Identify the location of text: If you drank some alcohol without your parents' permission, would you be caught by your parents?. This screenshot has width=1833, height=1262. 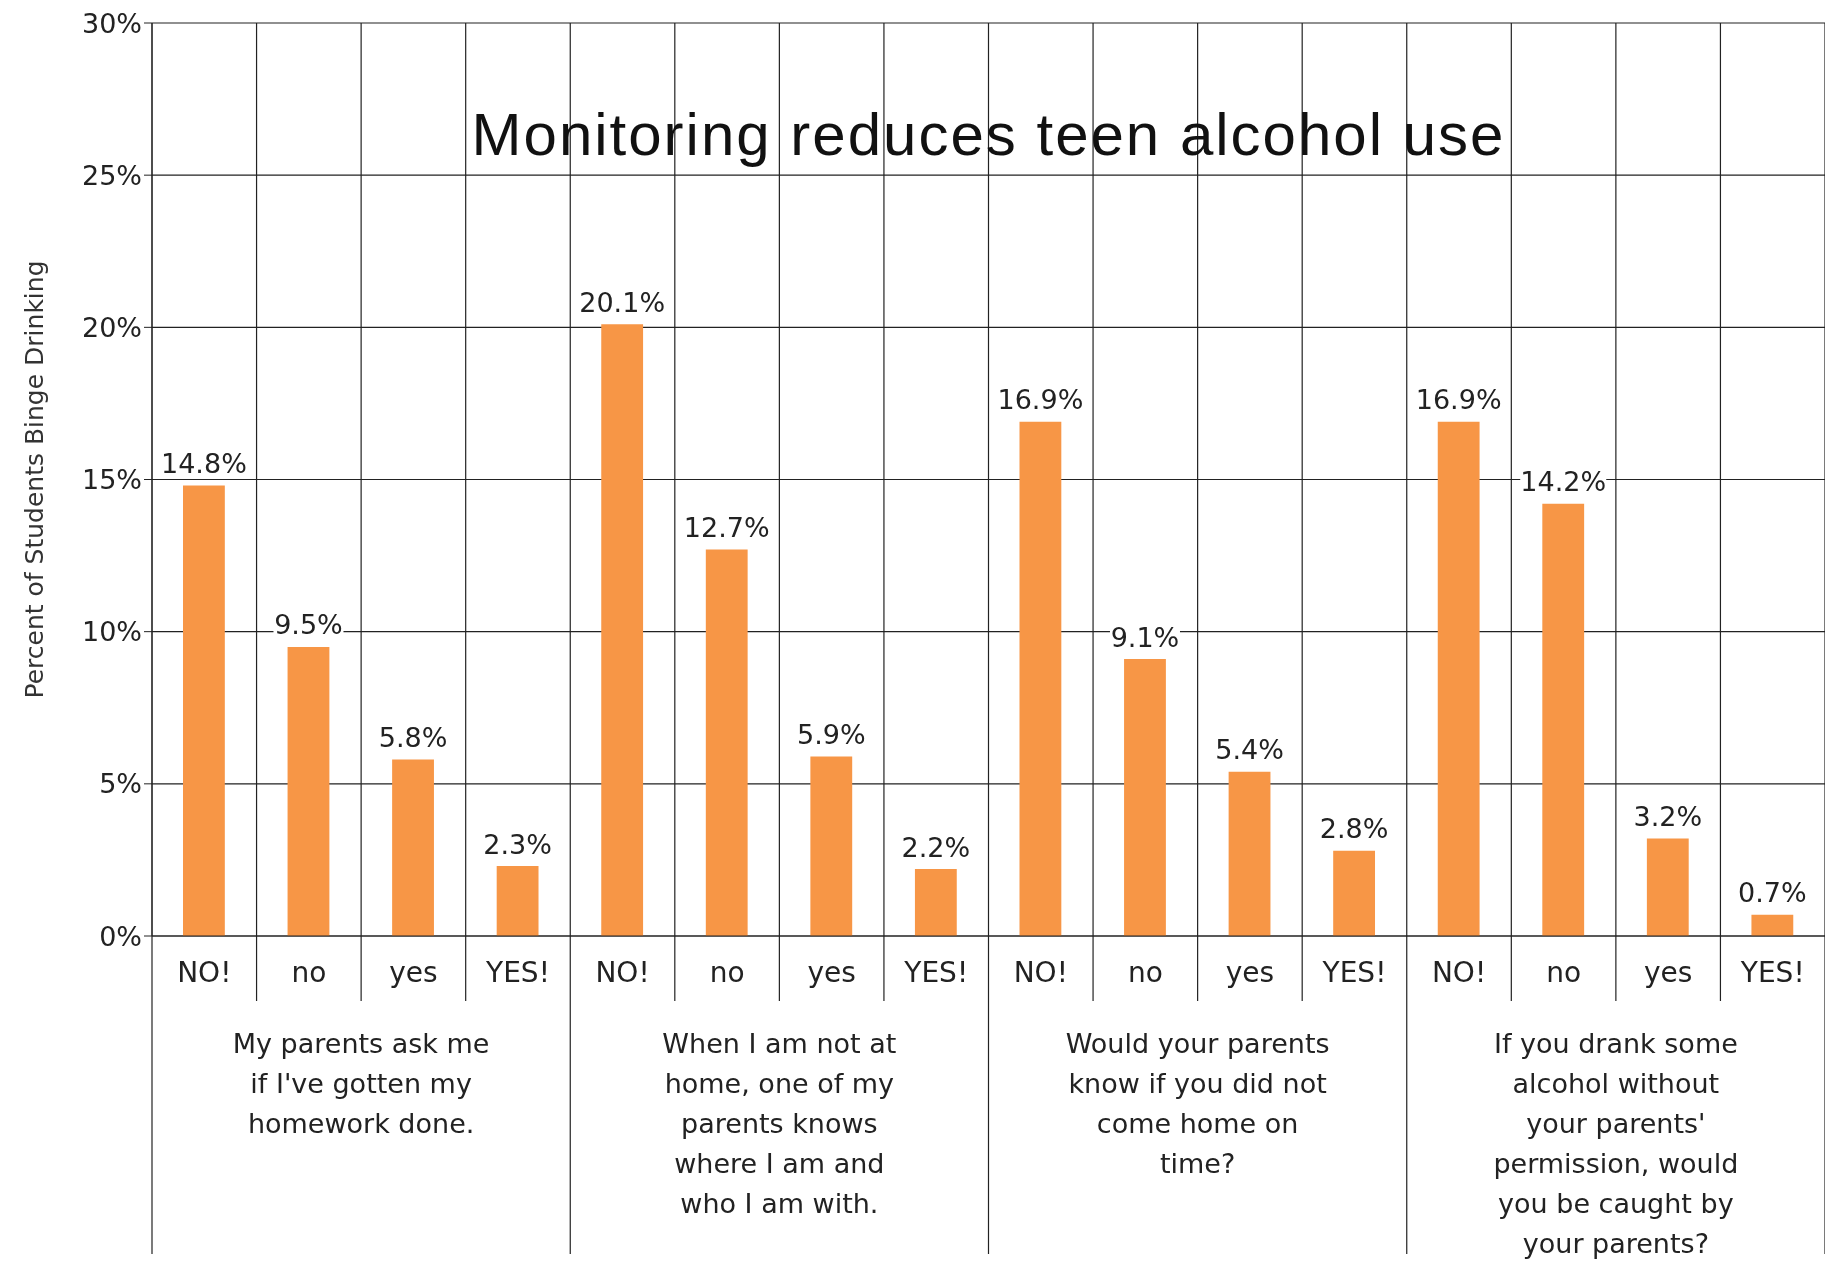
(1616, 1144).